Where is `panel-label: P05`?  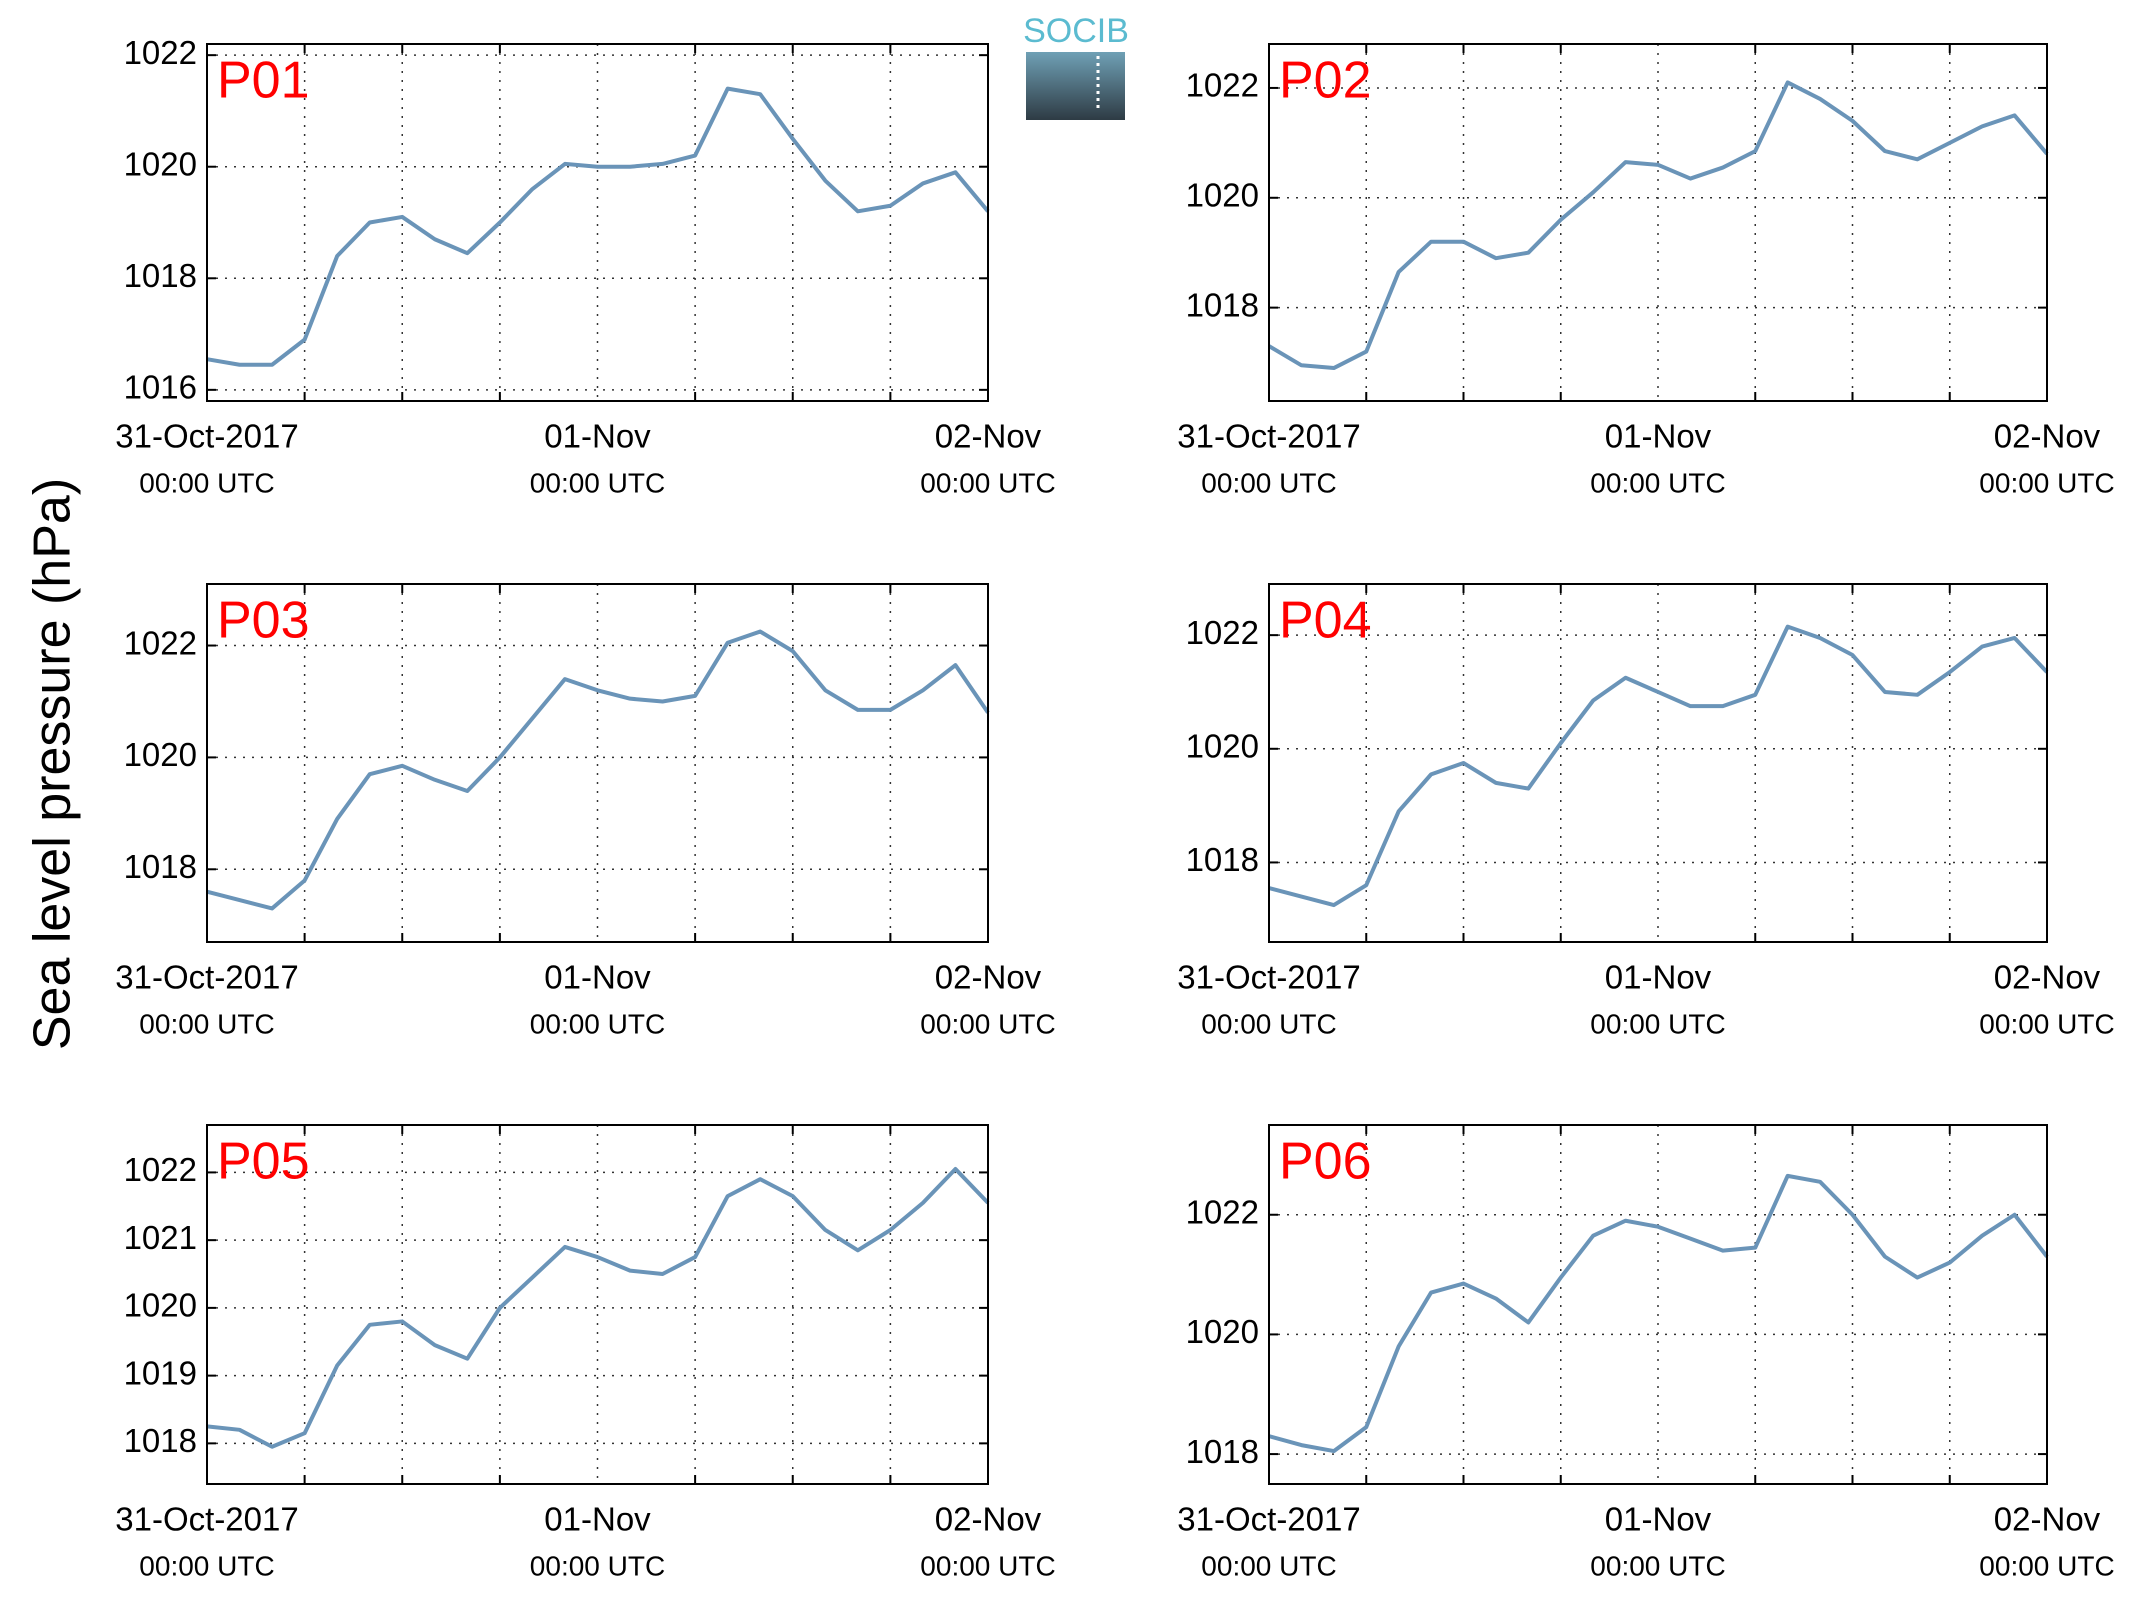 panel-label: P05 is located at coordinates (263, 1162).